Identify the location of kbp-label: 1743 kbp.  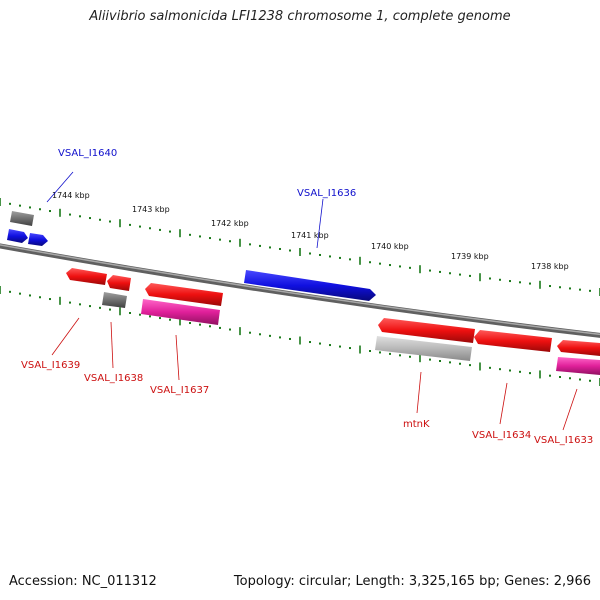
(151, 209).